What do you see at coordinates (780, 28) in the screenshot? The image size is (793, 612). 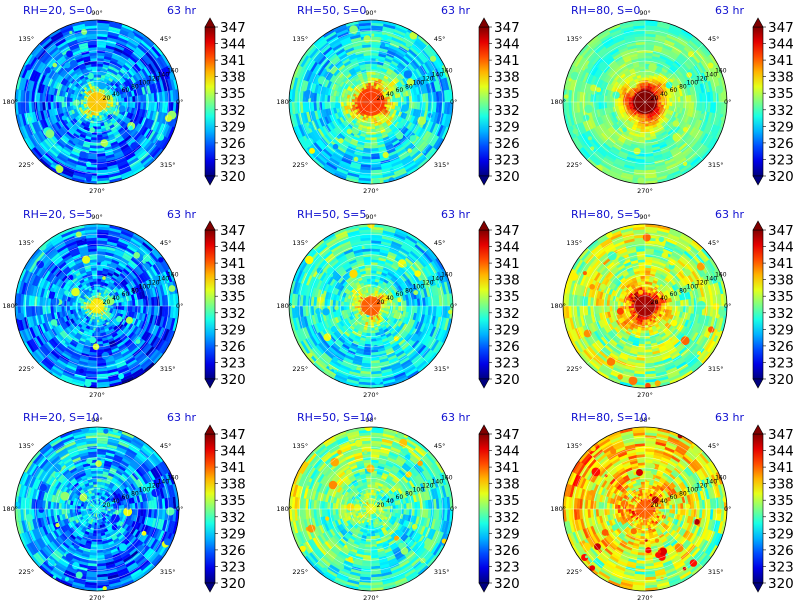 I see `colorbar-tick-label: 347` at bounding box center [780, 28].